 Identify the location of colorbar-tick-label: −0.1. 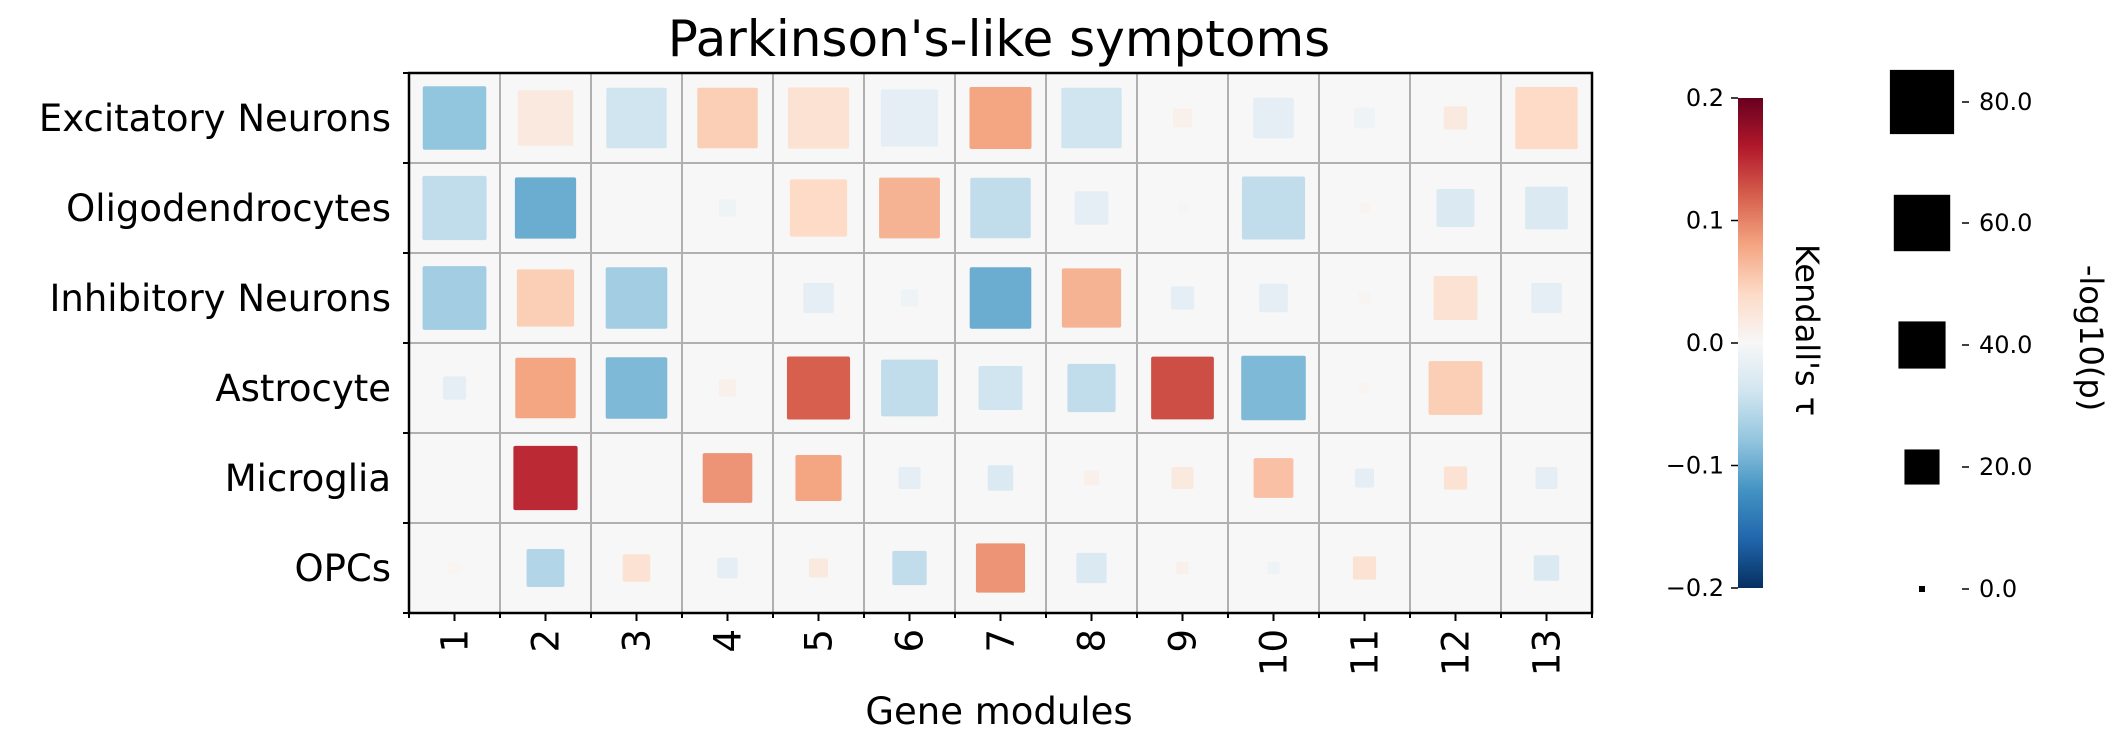
(1695, 466).